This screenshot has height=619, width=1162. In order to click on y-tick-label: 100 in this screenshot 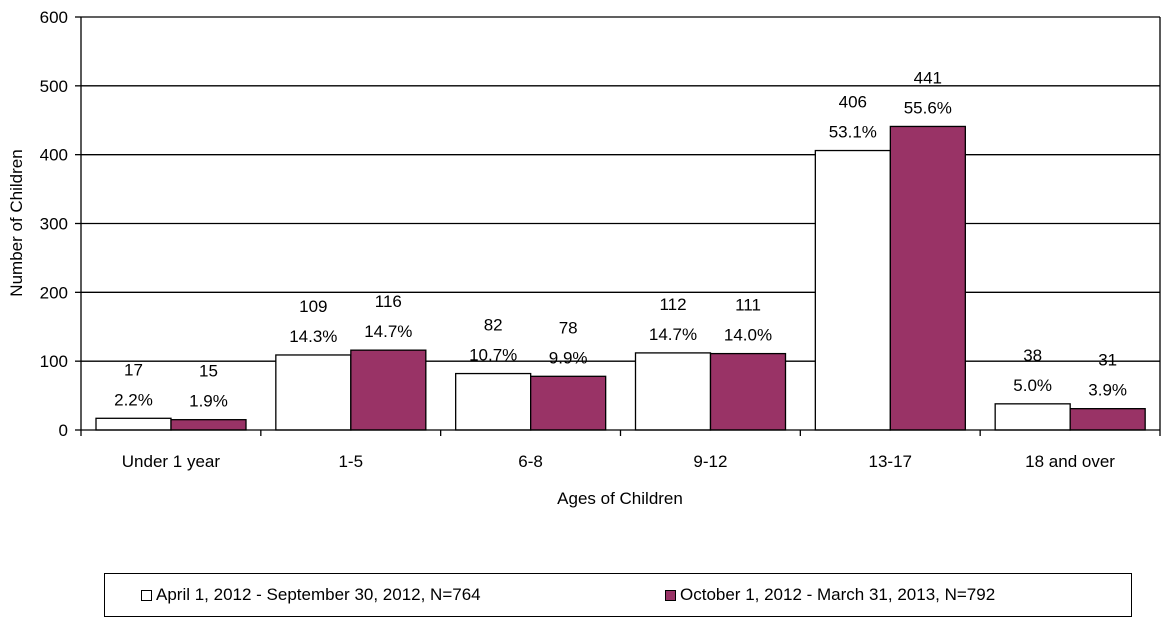, I will do `click(54, 361)`.